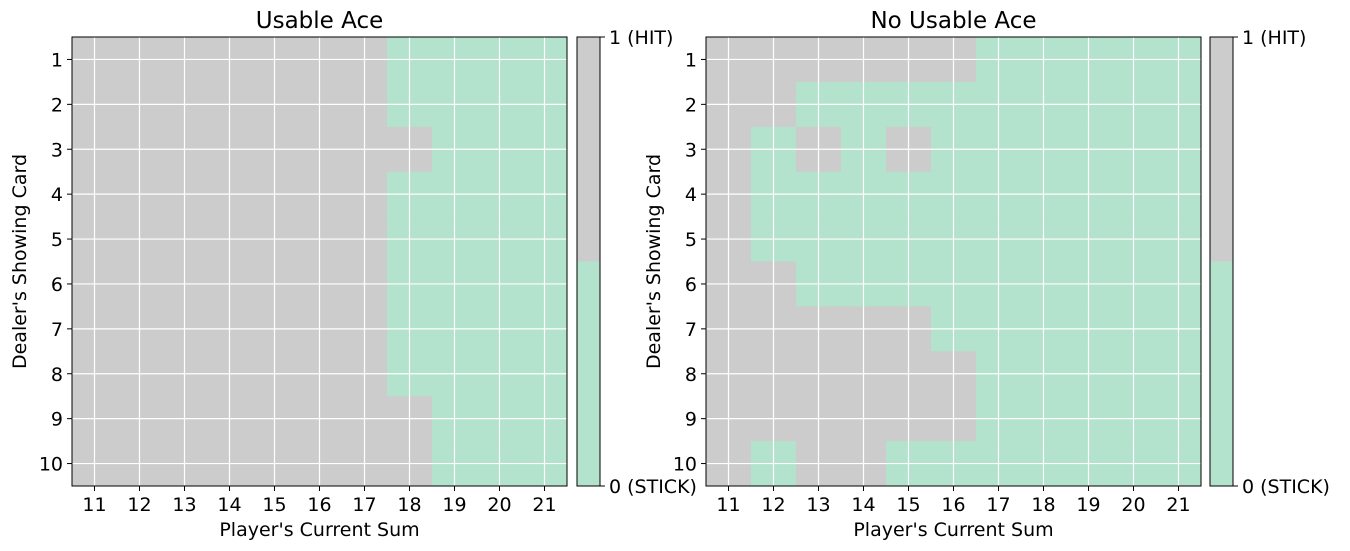 Image resolution: width=1350 pixels, height=551 pixels. I want to click on chart-title: No Usable Ace, so click(953, 21).